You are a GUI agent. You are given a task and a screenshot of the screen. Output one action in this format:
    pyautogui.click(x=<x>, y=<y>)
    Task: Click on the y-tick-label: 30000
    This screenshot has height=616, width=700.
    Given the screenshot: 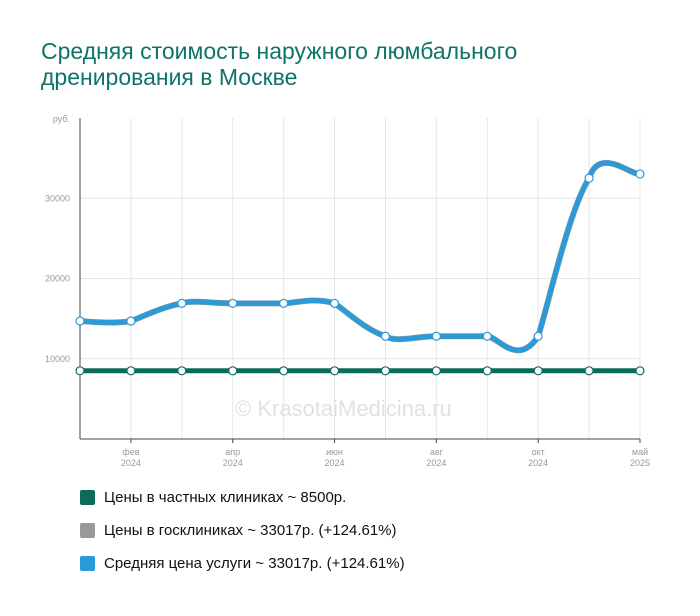 What is the action you would take?
    pyautogui.click(x=57, y=198)
    